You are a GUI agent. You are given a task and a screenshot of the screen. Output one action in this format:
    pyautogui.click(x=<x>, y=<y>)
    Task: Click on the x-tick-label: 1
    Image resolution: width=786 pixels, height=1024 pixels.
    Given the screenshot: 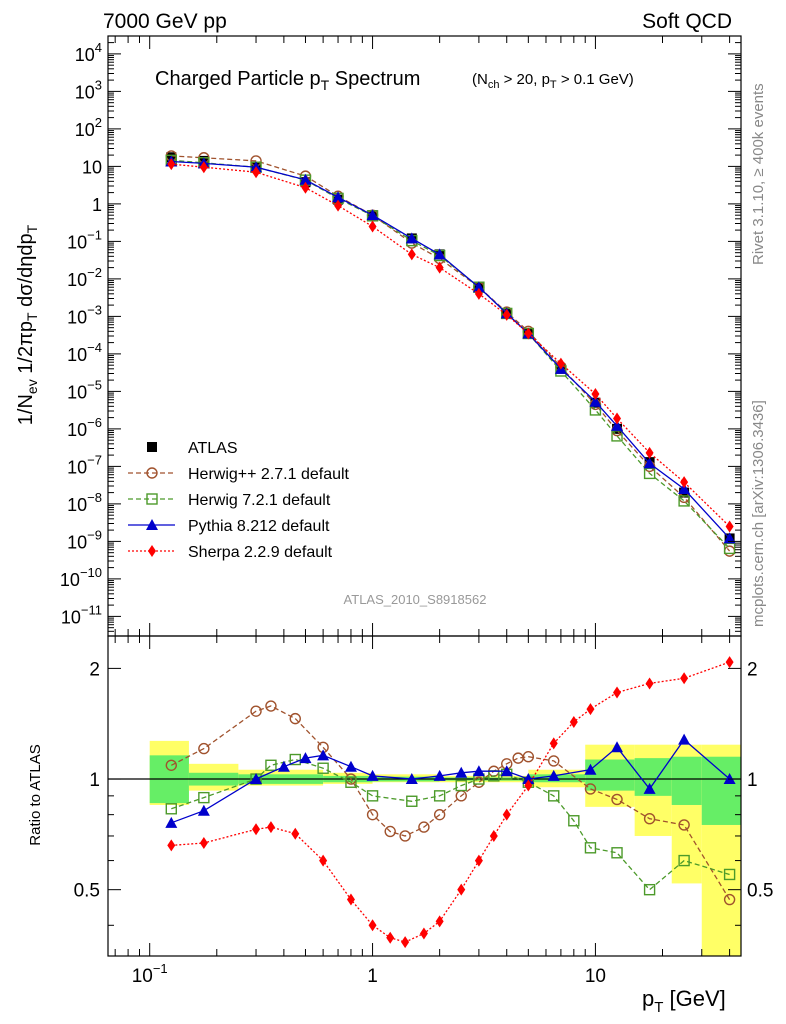 What is the action you would take?
    pyautogui.click(x=372, y=976)
    